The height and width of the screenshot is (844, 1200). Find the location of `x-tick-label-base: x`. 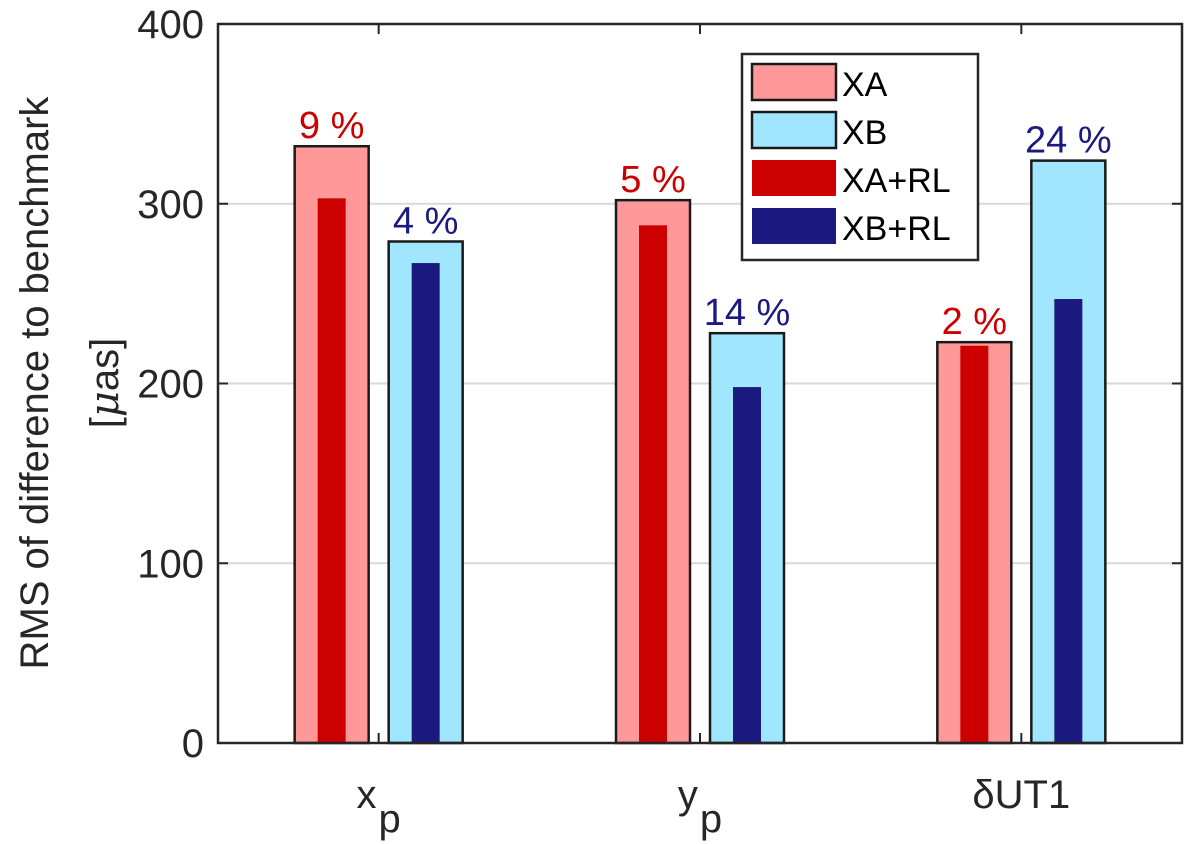

x-tick-label-base: x is located at coordinates (367, 795).